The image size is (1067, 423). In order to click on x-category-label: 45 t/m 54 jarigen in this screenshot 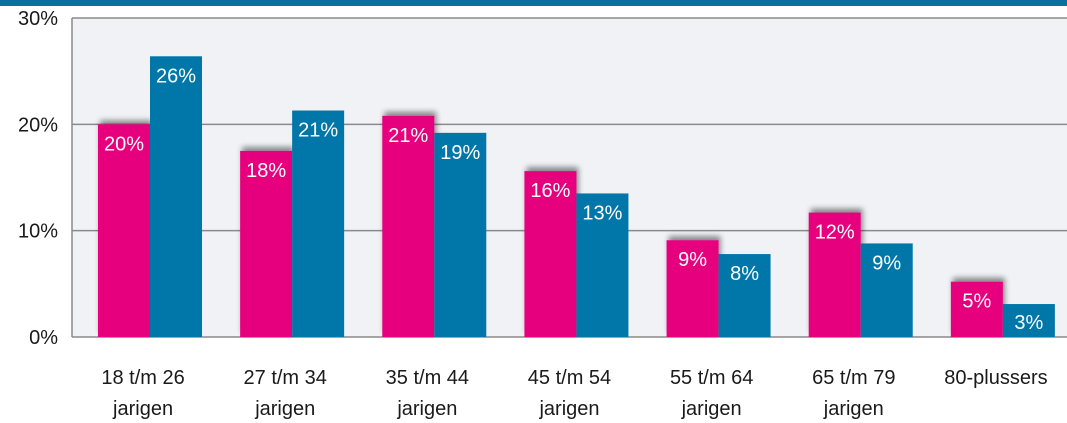, I will do `click(569, 393)`.